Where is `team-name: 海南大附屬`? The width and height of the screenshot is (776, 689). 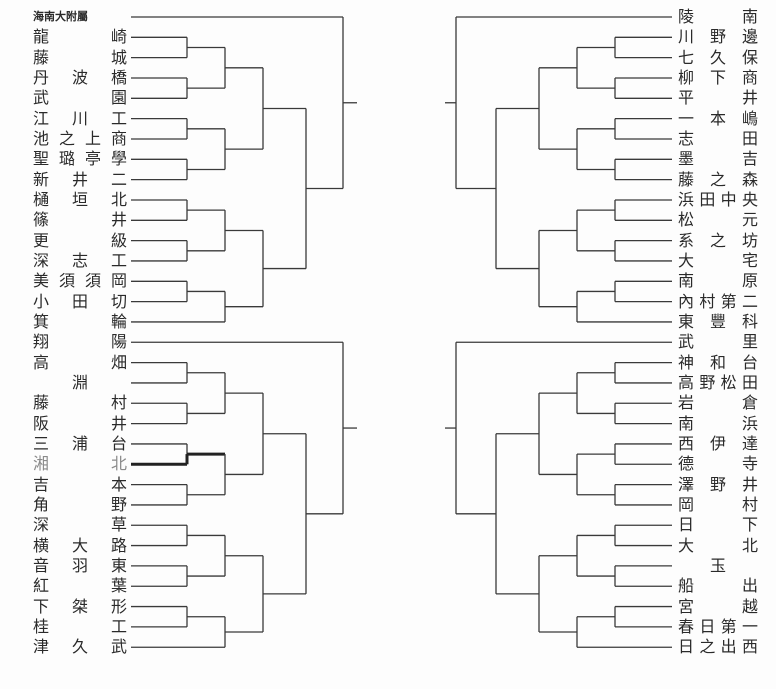
team-name: 海南大附屬 is located at coordinates (60, 16).